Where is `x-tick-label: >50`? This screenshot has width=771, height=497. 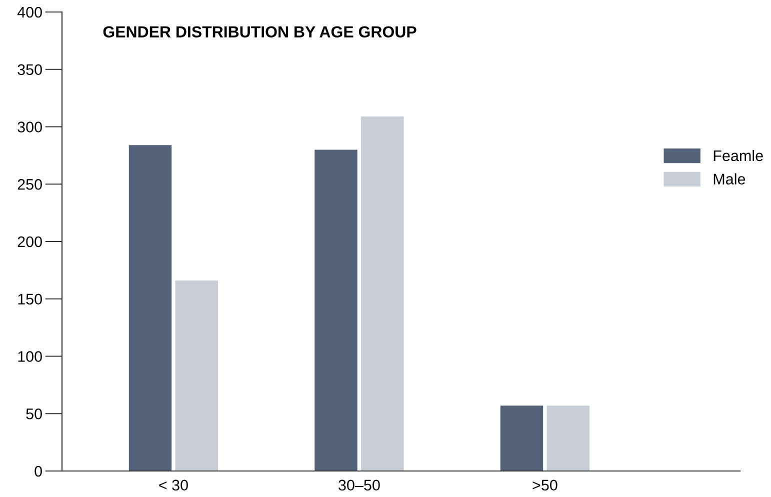
x-tick-label: >50 is located at coordinates (545, 485).